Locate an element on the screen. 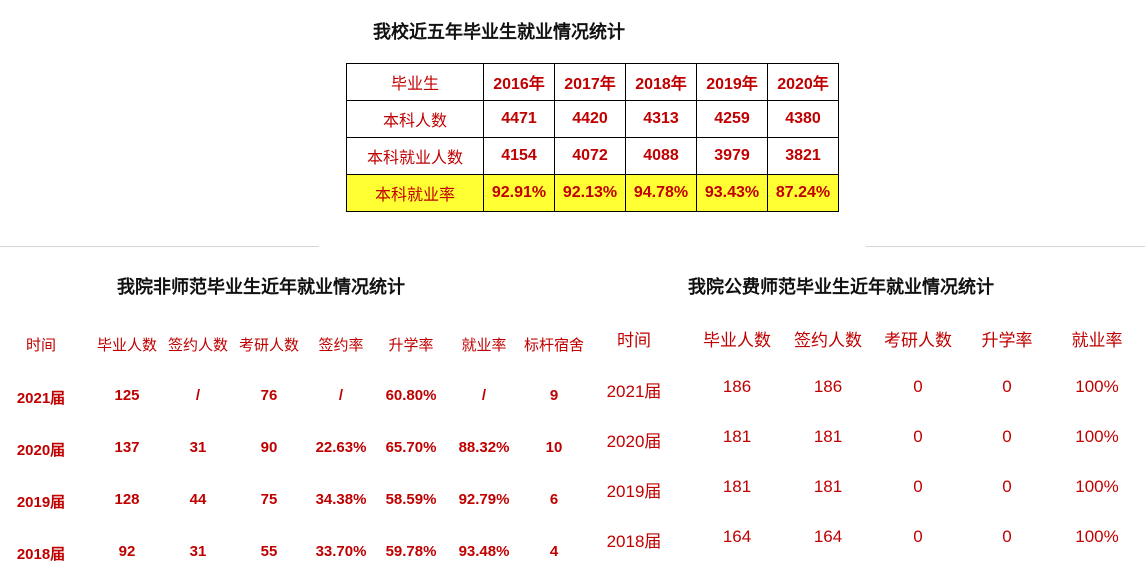 This screenshot has height=577, width=1145. table-cell: 92.13% is located at coordinates (590, 193).